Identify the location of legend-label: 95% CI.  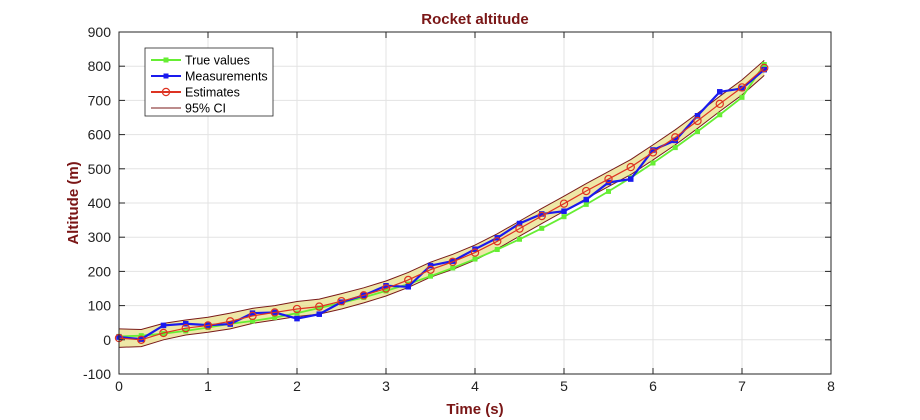
(205, 109).